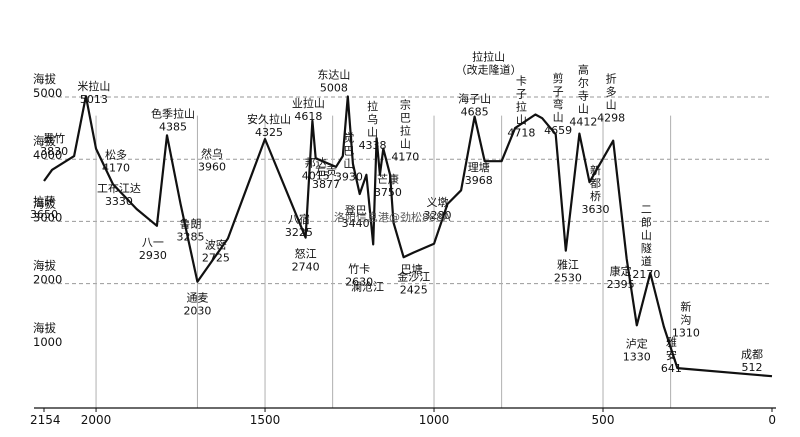  Describe the element at coordinates (212, 153) in the screenshot. I see `place-name: 然乌` at that location.